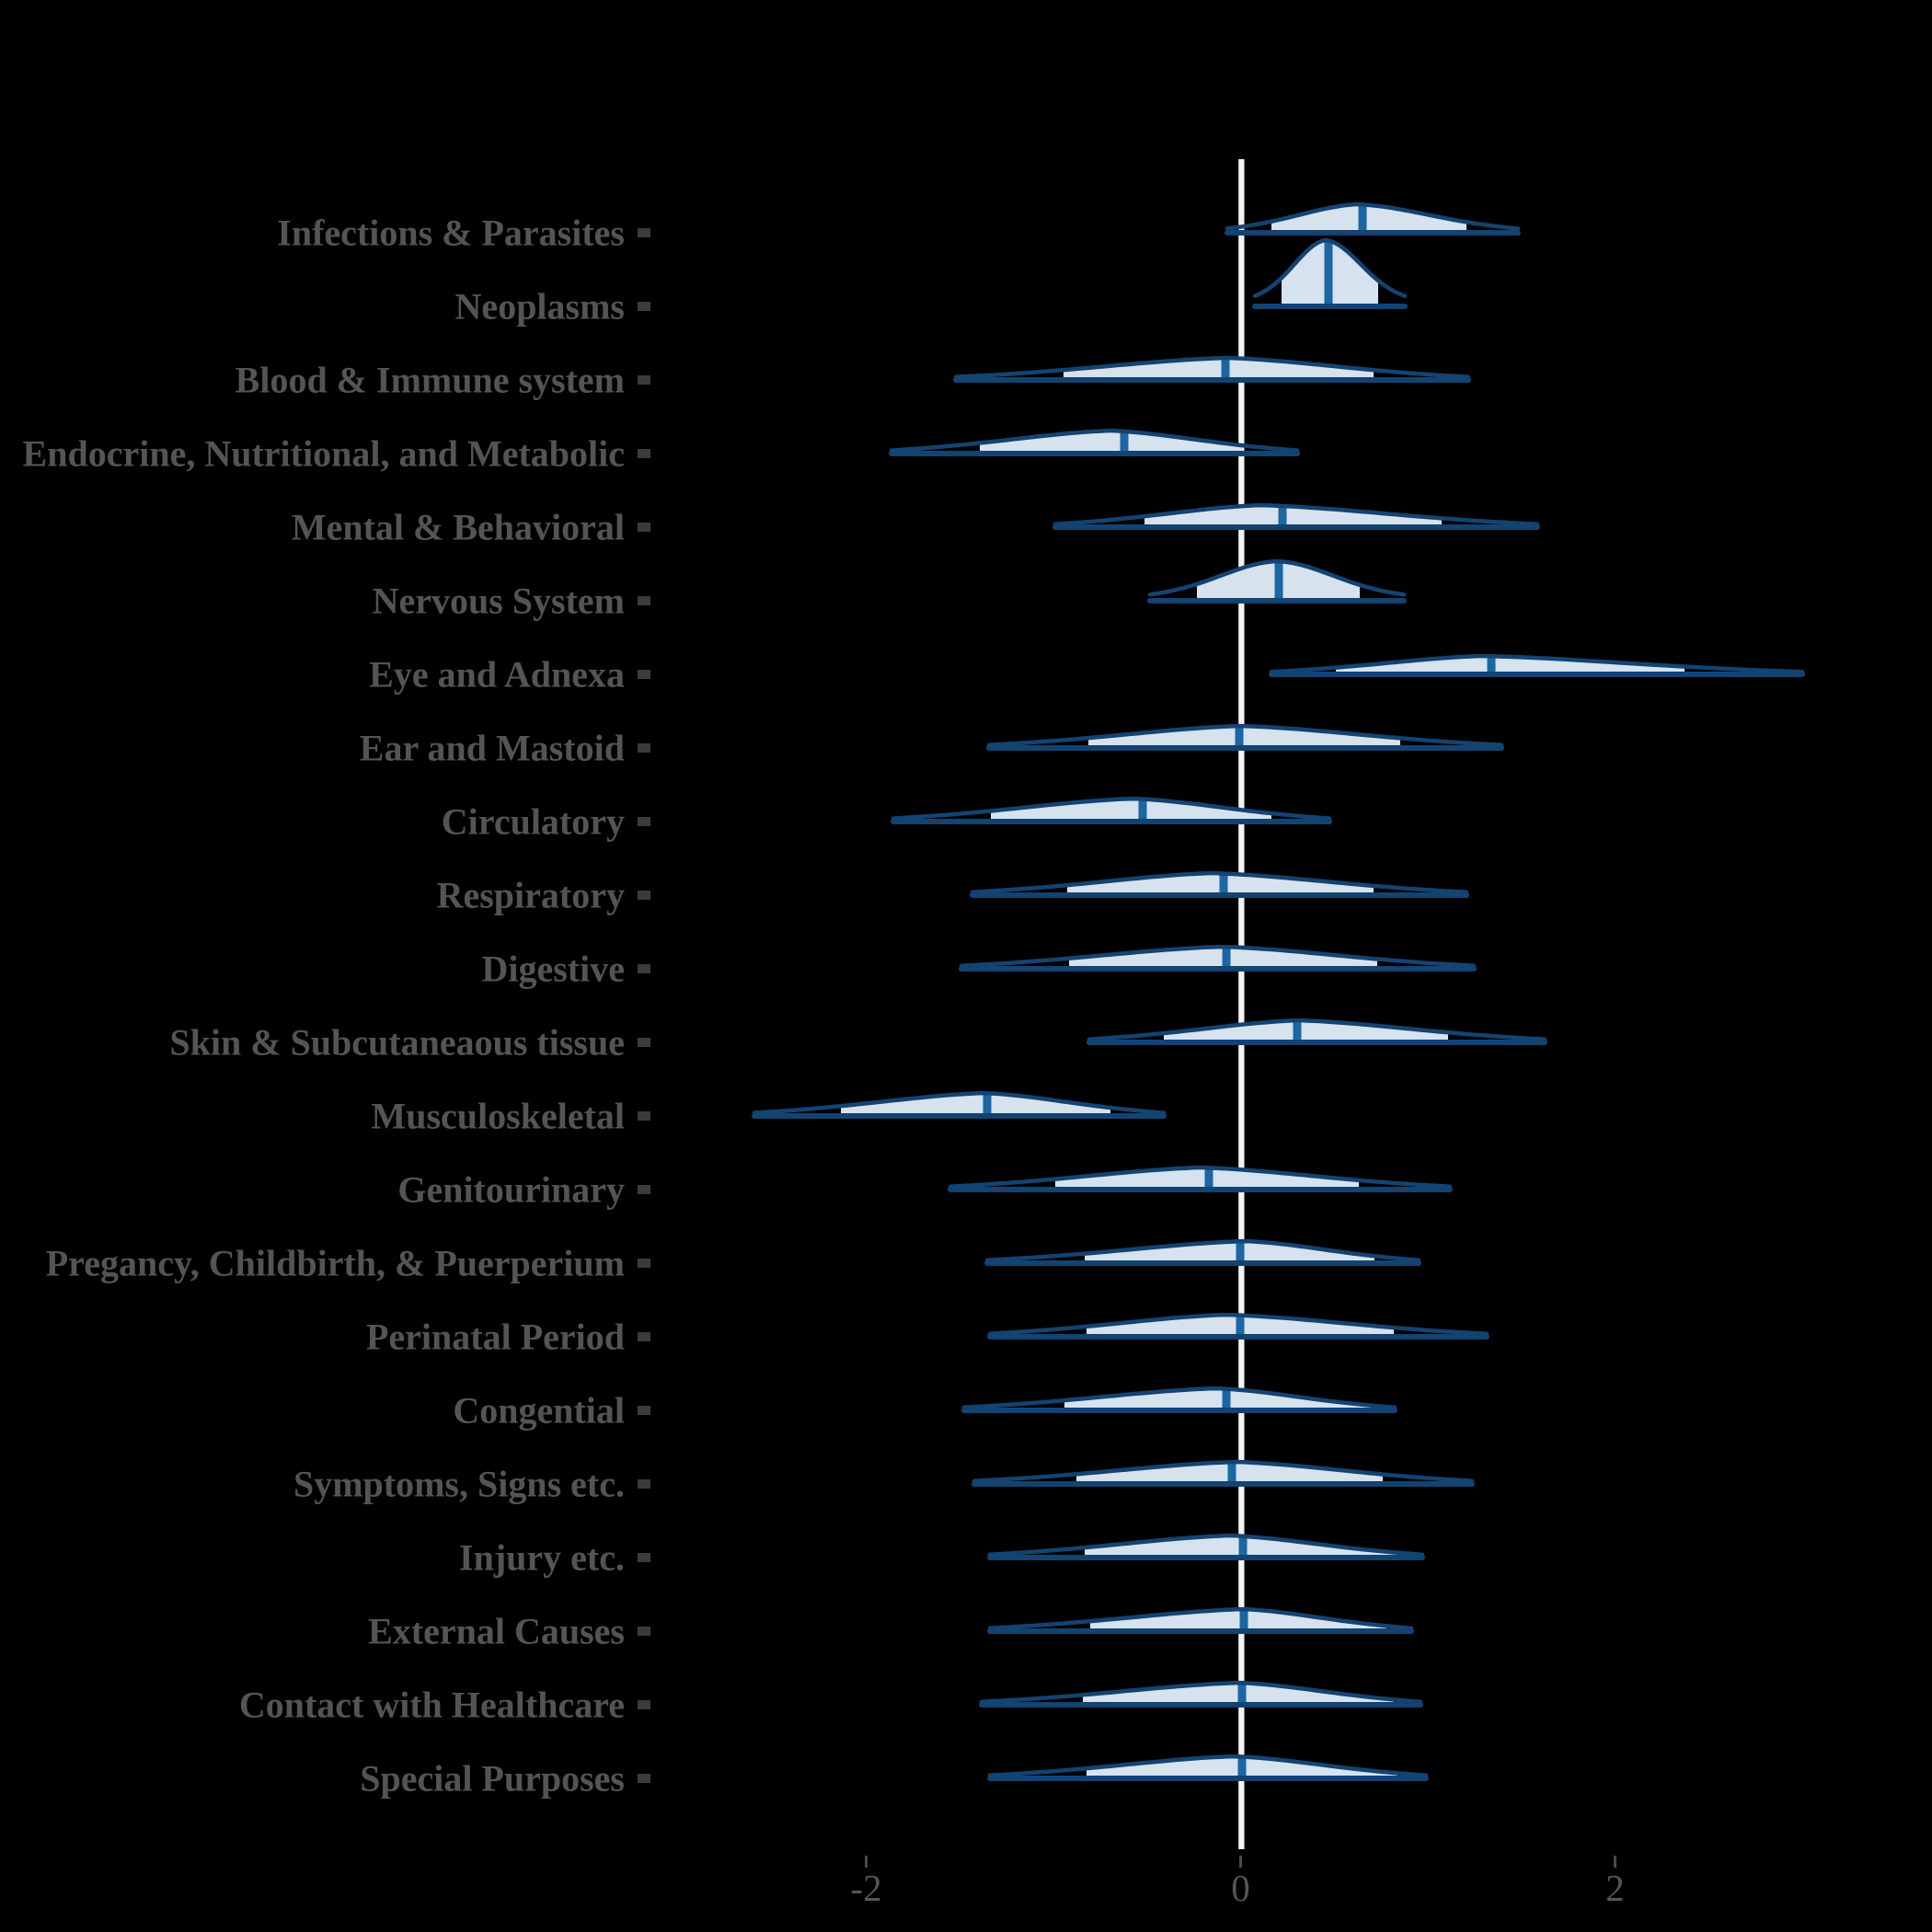 This screenshot has height=1932, width=1932. Describe the element at coordinates (531, 895) in the screenshot. I see `svg-text: Respiratory` at that location.